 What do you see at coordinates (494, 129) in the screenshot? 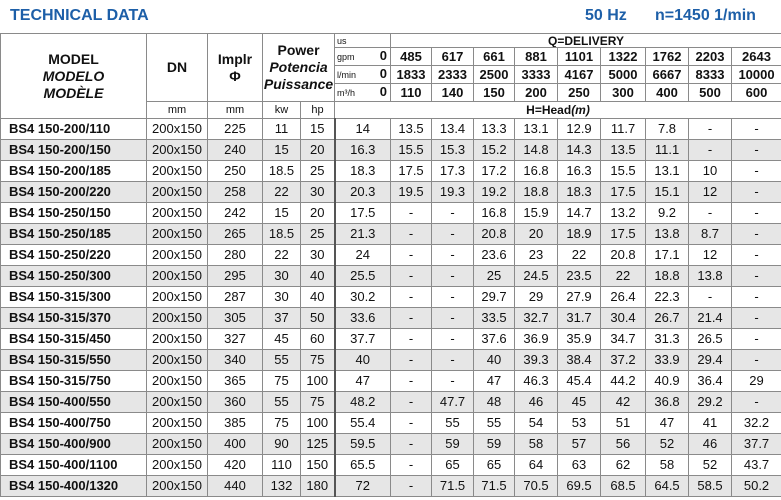
I see `table-cell: 13.3` at bounding box center [494, 129].